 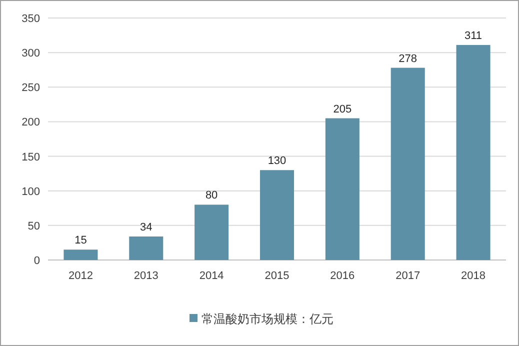 I want to click on data-label: 15, so click(x=80, y=240).